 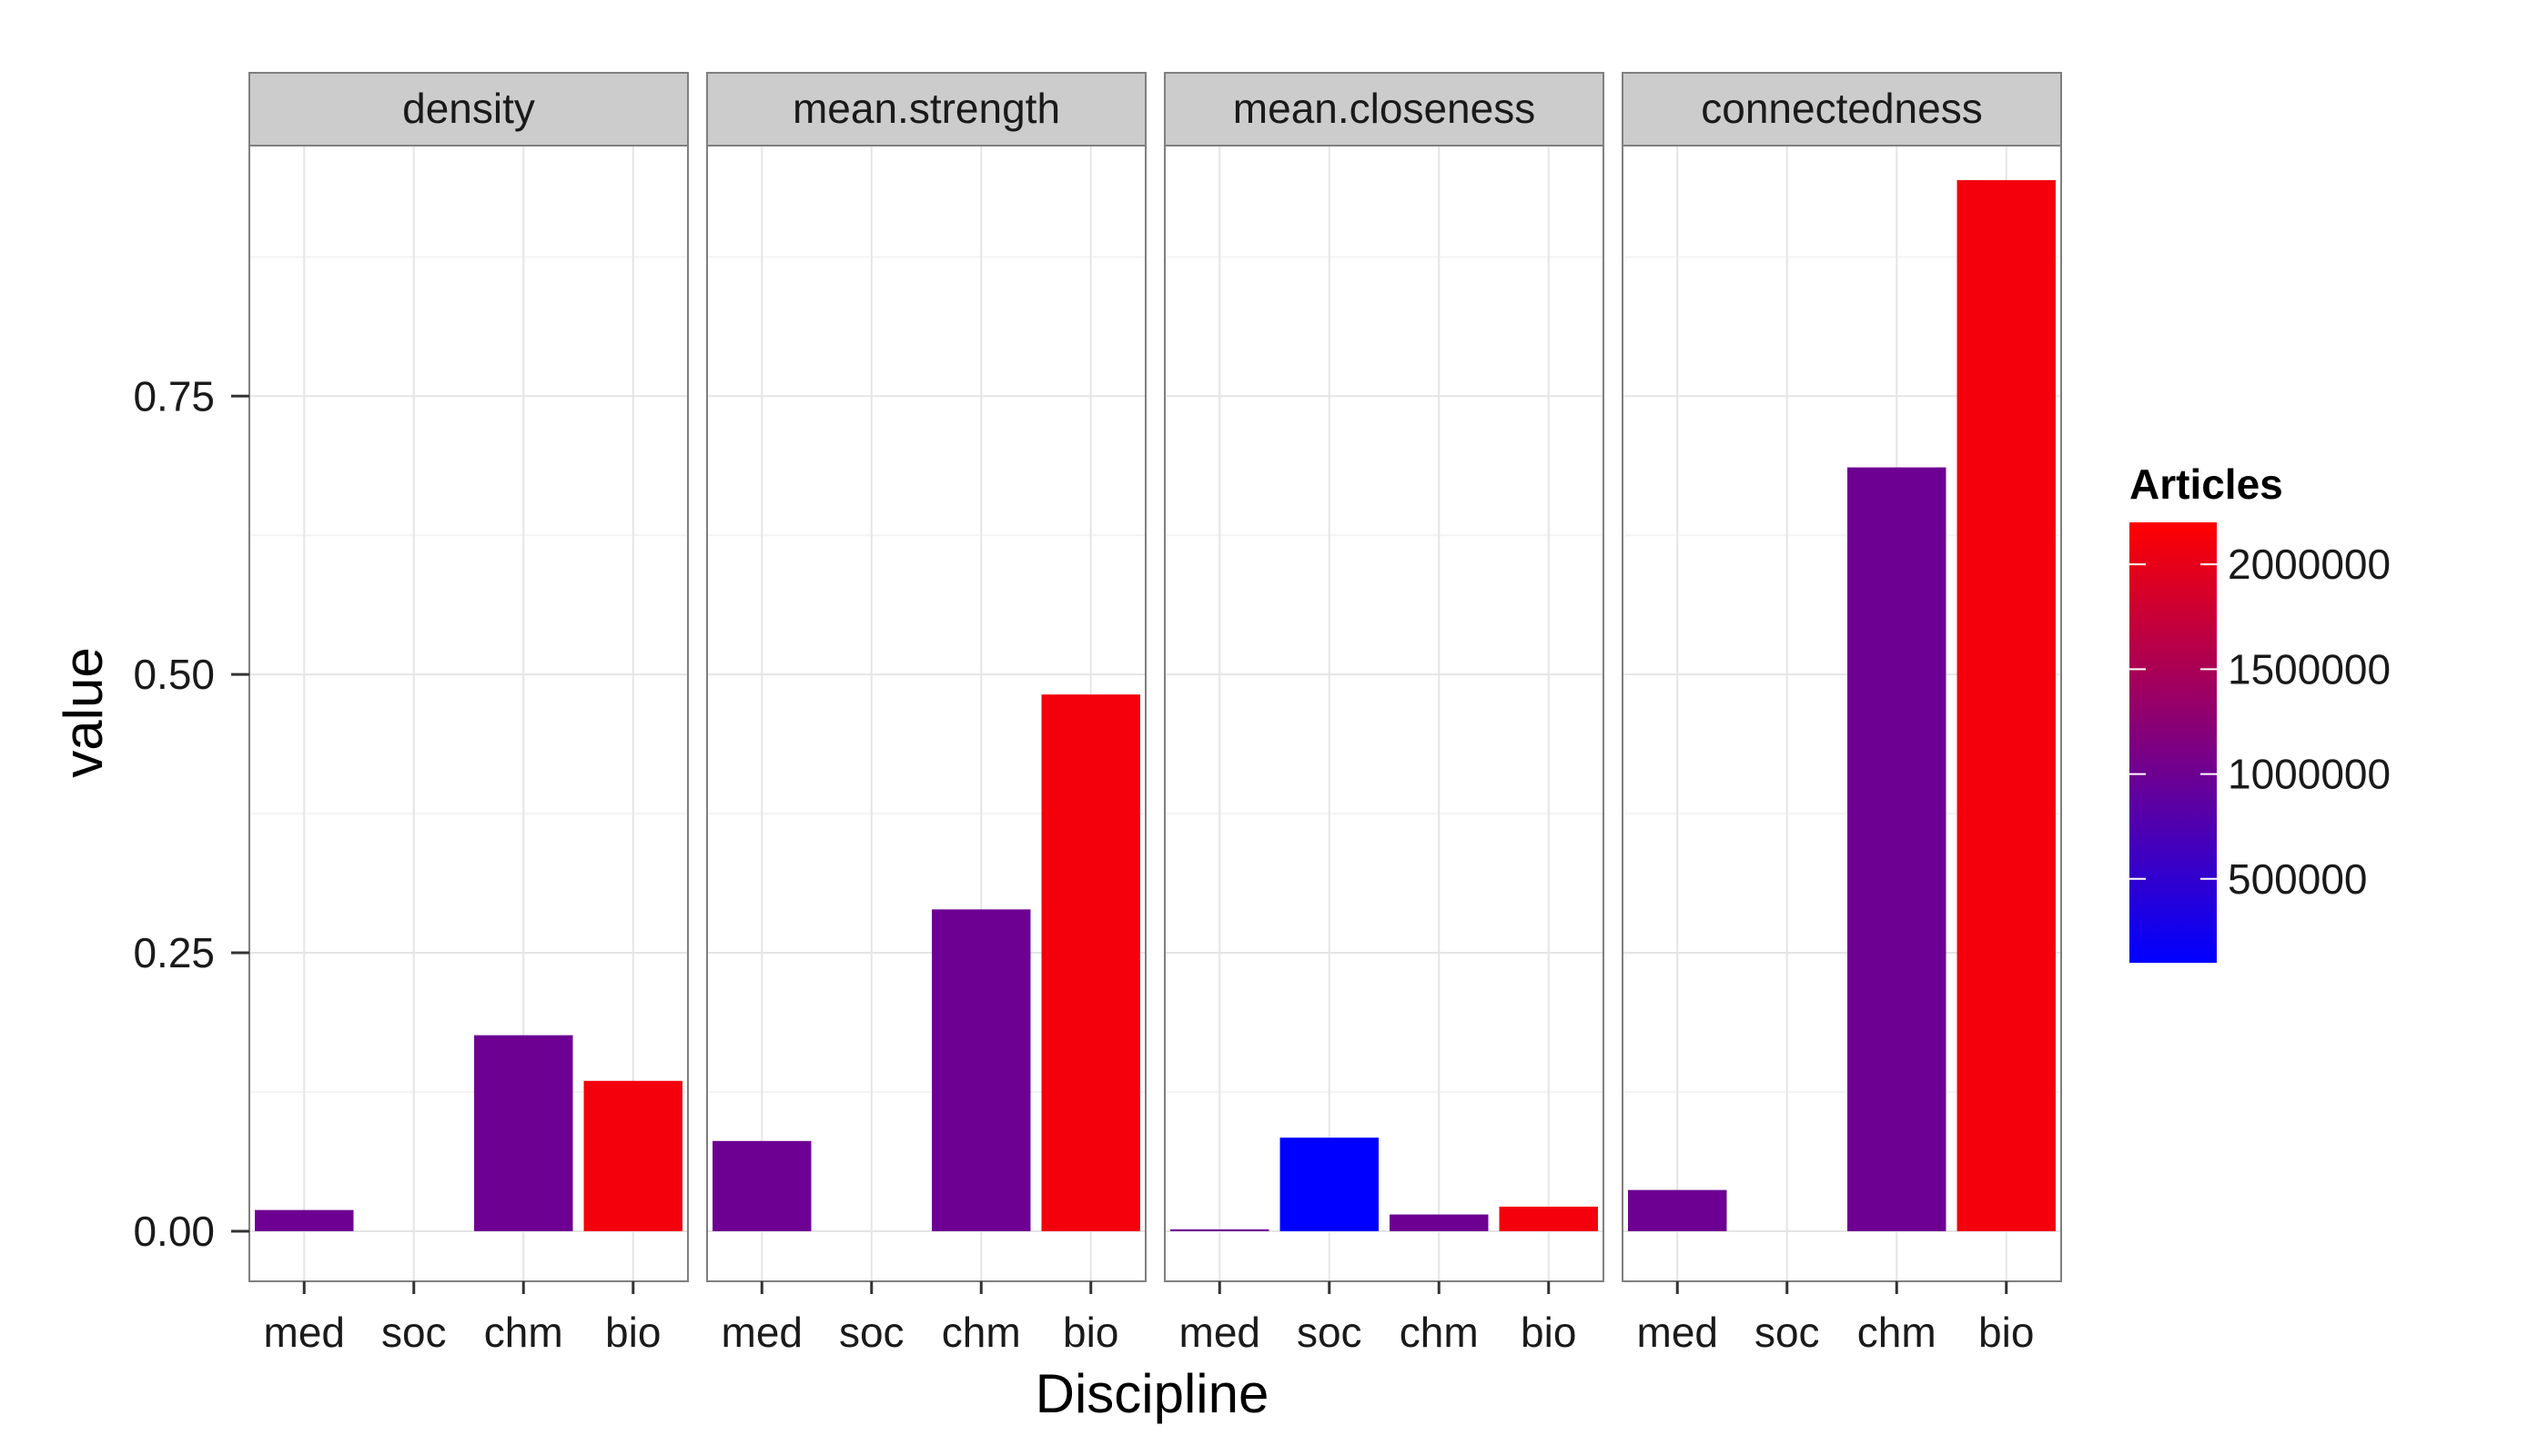 I want to click on legend-label: 2000000, so click(x=2310, y=565).